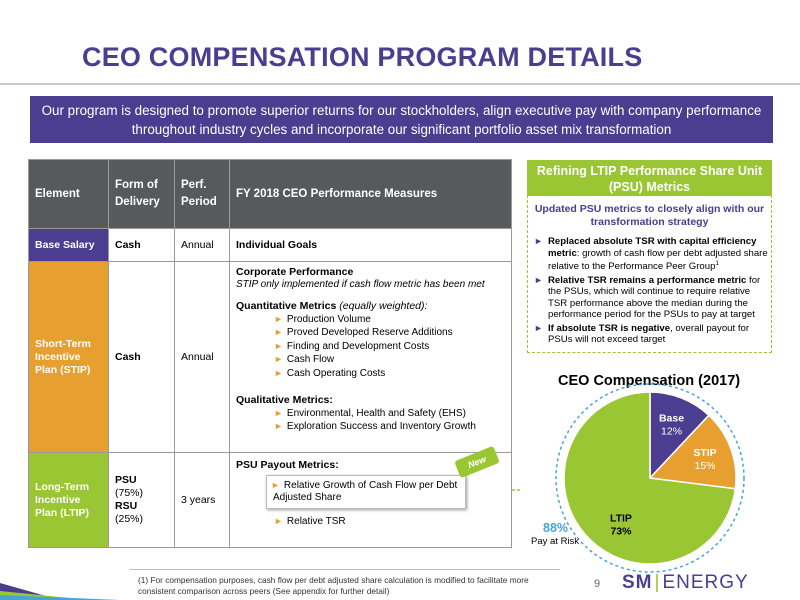 The width and height of the screenshot is (800, 600). Describe the element at coordinates (310, 359) in the screenshot. I see `list-item-label: Cash Flow` at that location.